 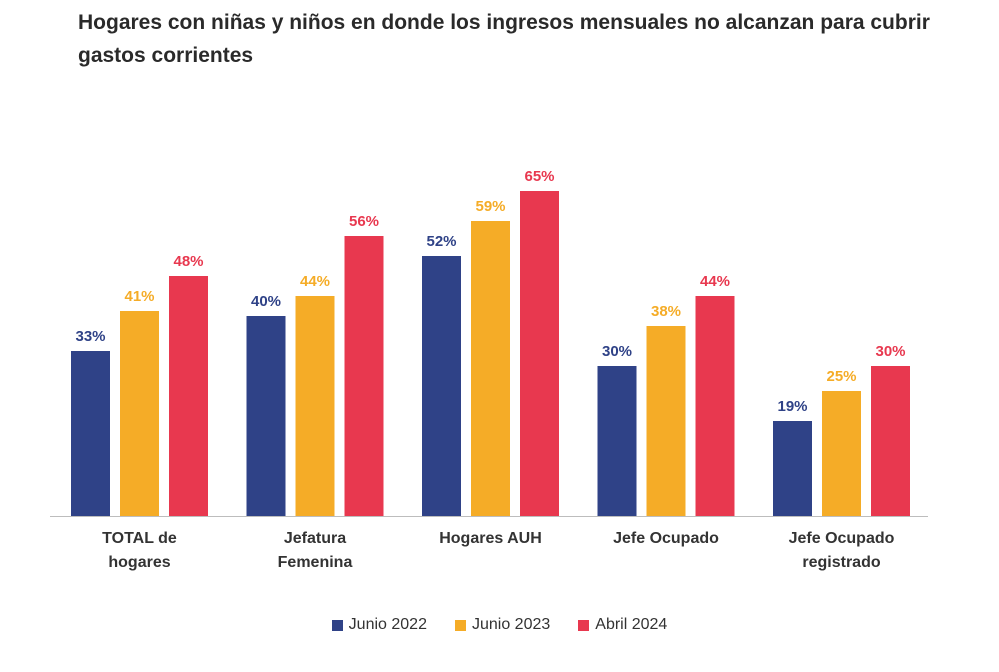 What do you see at coordinates (441, 241) in the screenshot?
I see `data-label-2-junio-2022: 52%` at bounding box center [441, 241].